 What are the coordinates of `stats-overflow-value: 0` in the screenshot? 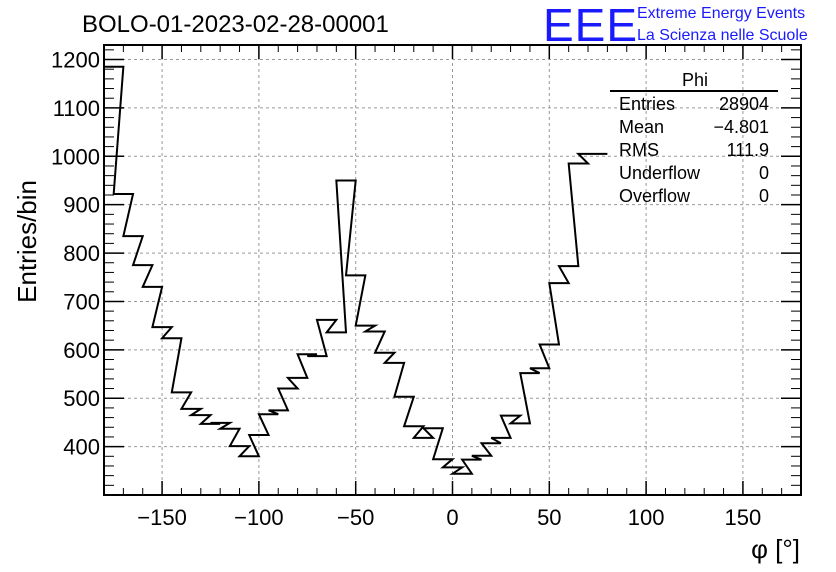 It's located at (764, 196).